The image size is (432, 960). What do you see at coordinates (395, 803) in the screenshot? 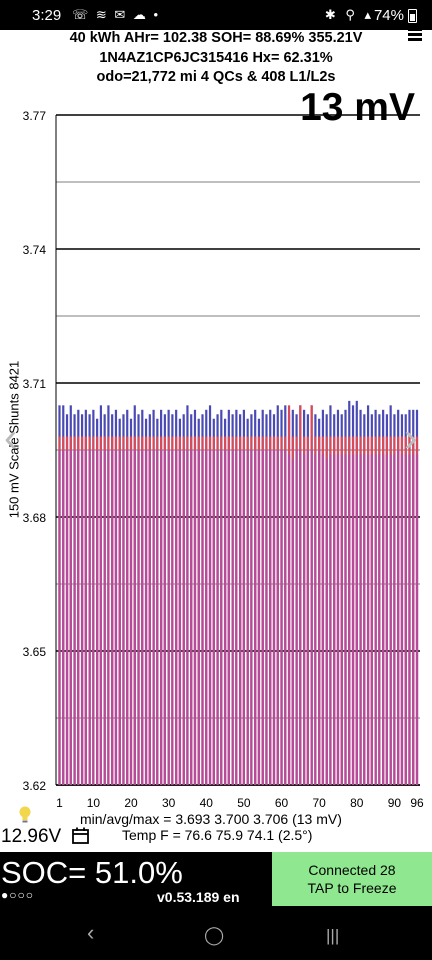
I see `x-tick-label: 90` at bounding box center [395, 803].